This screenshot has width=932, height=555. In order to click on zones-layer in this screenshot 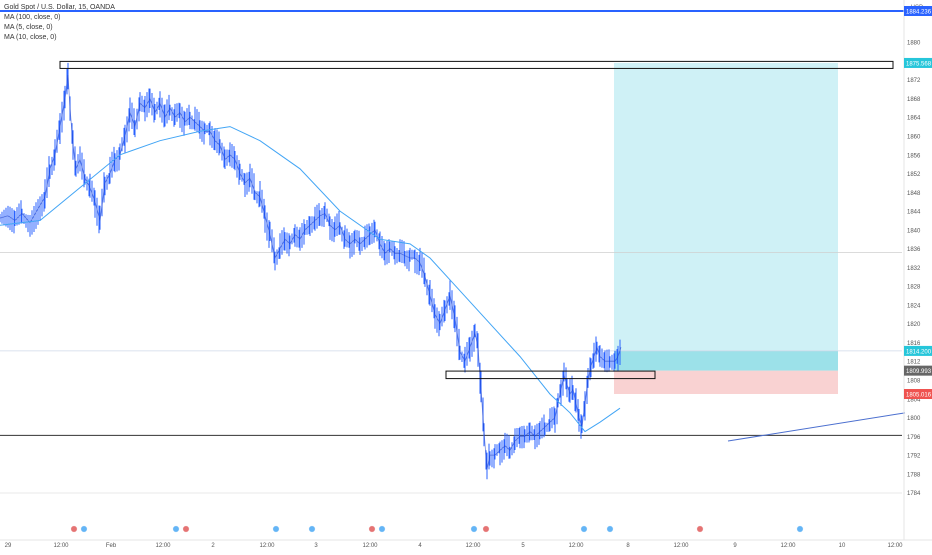, I will do `click(726, 228)`.